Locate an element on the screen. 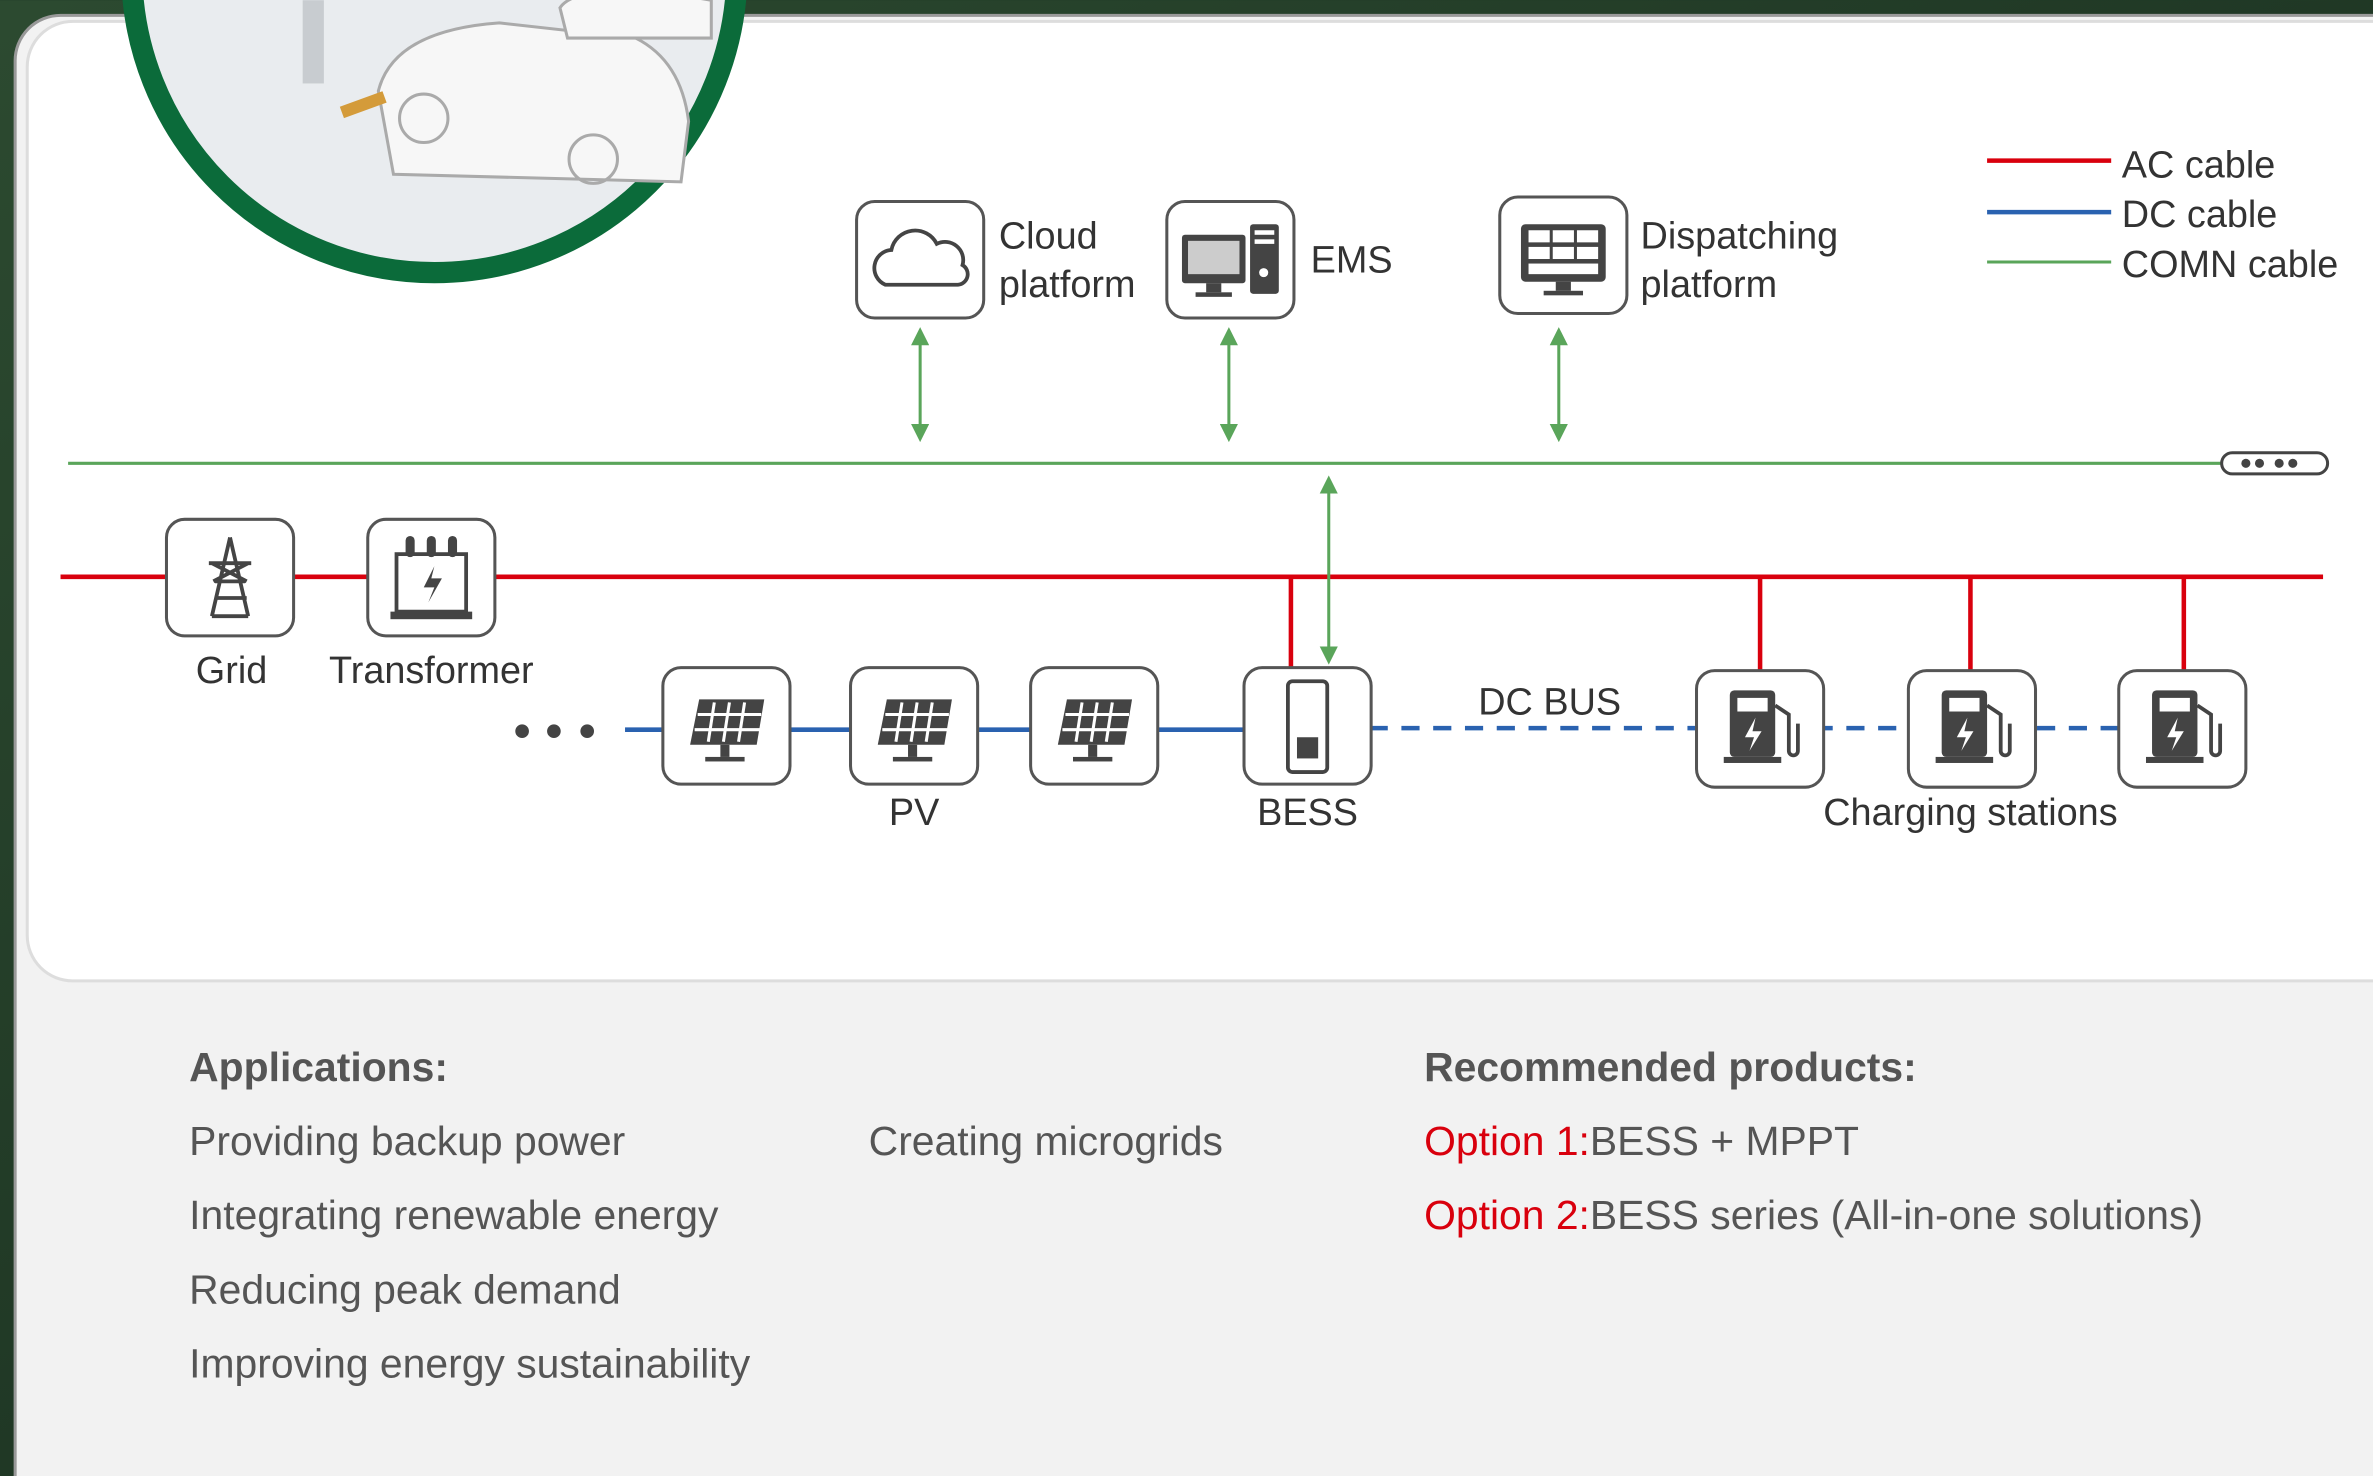 The image size is (2373, 1476). option-prefix: Option 1: is located at coordinates (1507, 1141).